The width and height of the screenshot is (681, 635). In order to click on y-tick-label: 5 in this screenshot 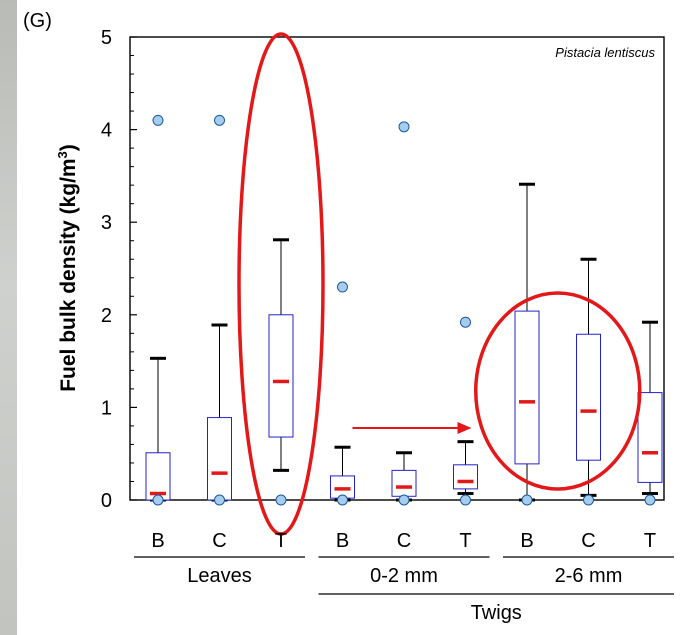, I will do `click(106, 38)`.